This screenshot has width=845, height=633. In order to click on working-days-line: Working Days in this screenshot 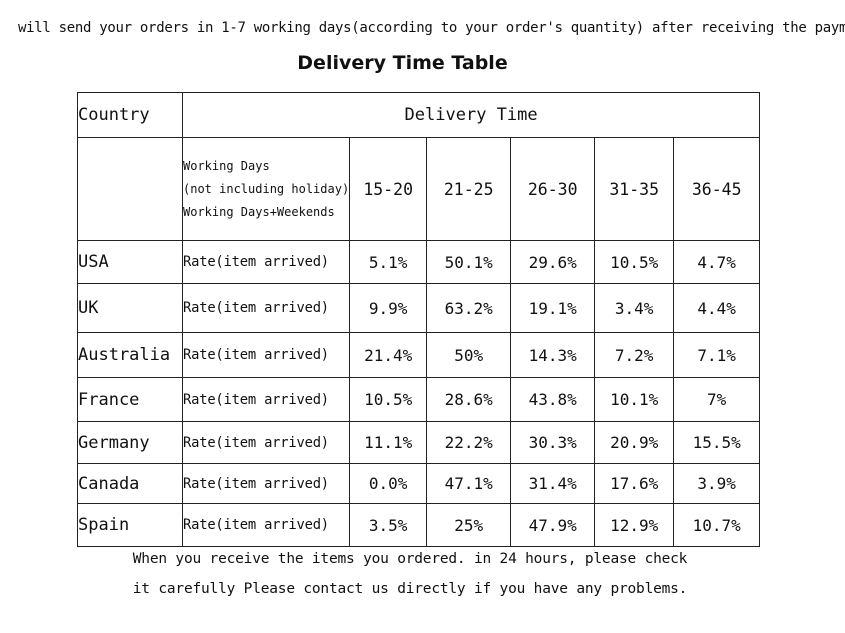, I will do `click(226, 165)`.